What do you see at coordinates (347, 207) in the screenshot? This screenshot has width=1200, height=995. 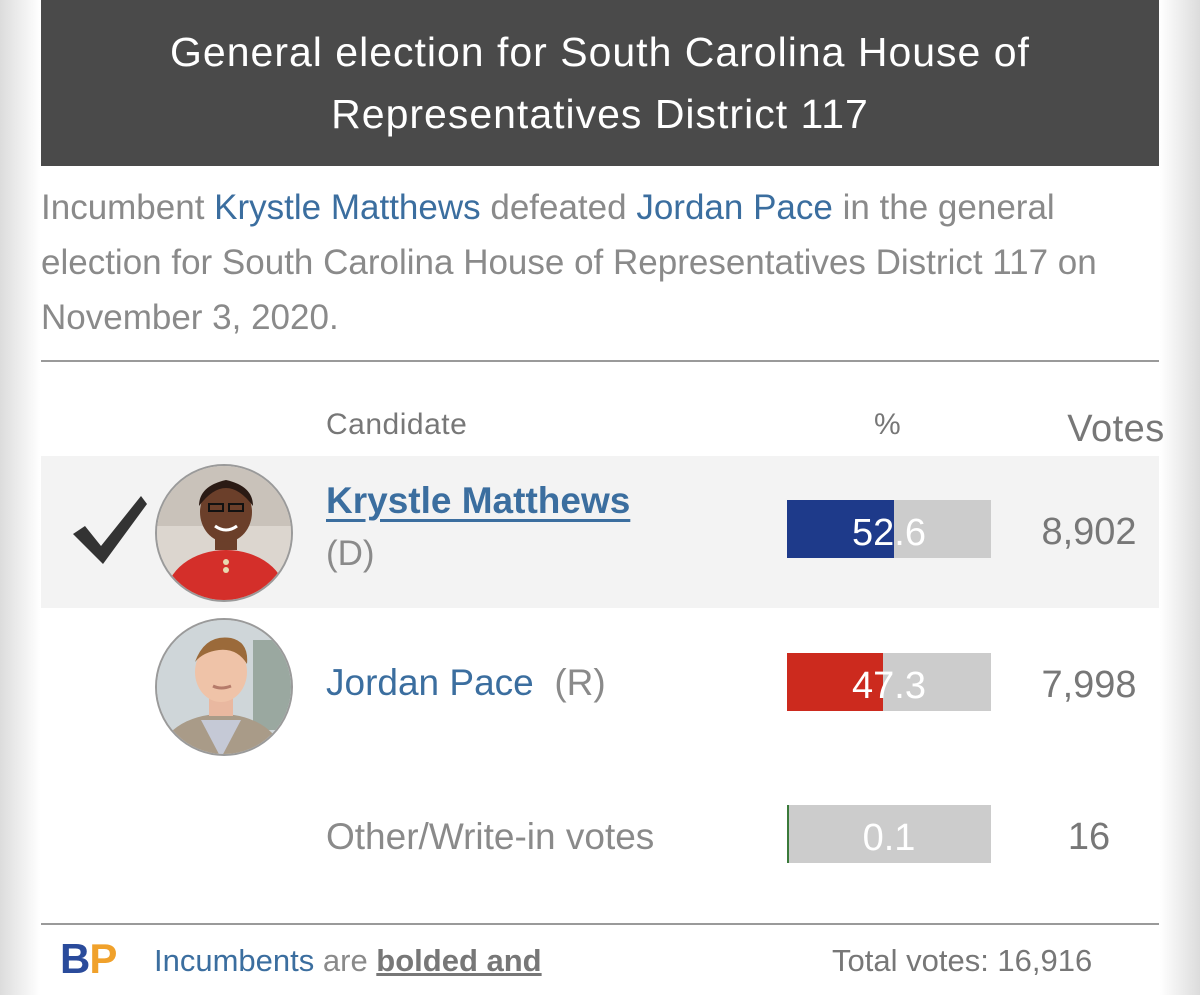 I see `summary-winner-link: Krystle Matthews` at bounding box center [347, 207].